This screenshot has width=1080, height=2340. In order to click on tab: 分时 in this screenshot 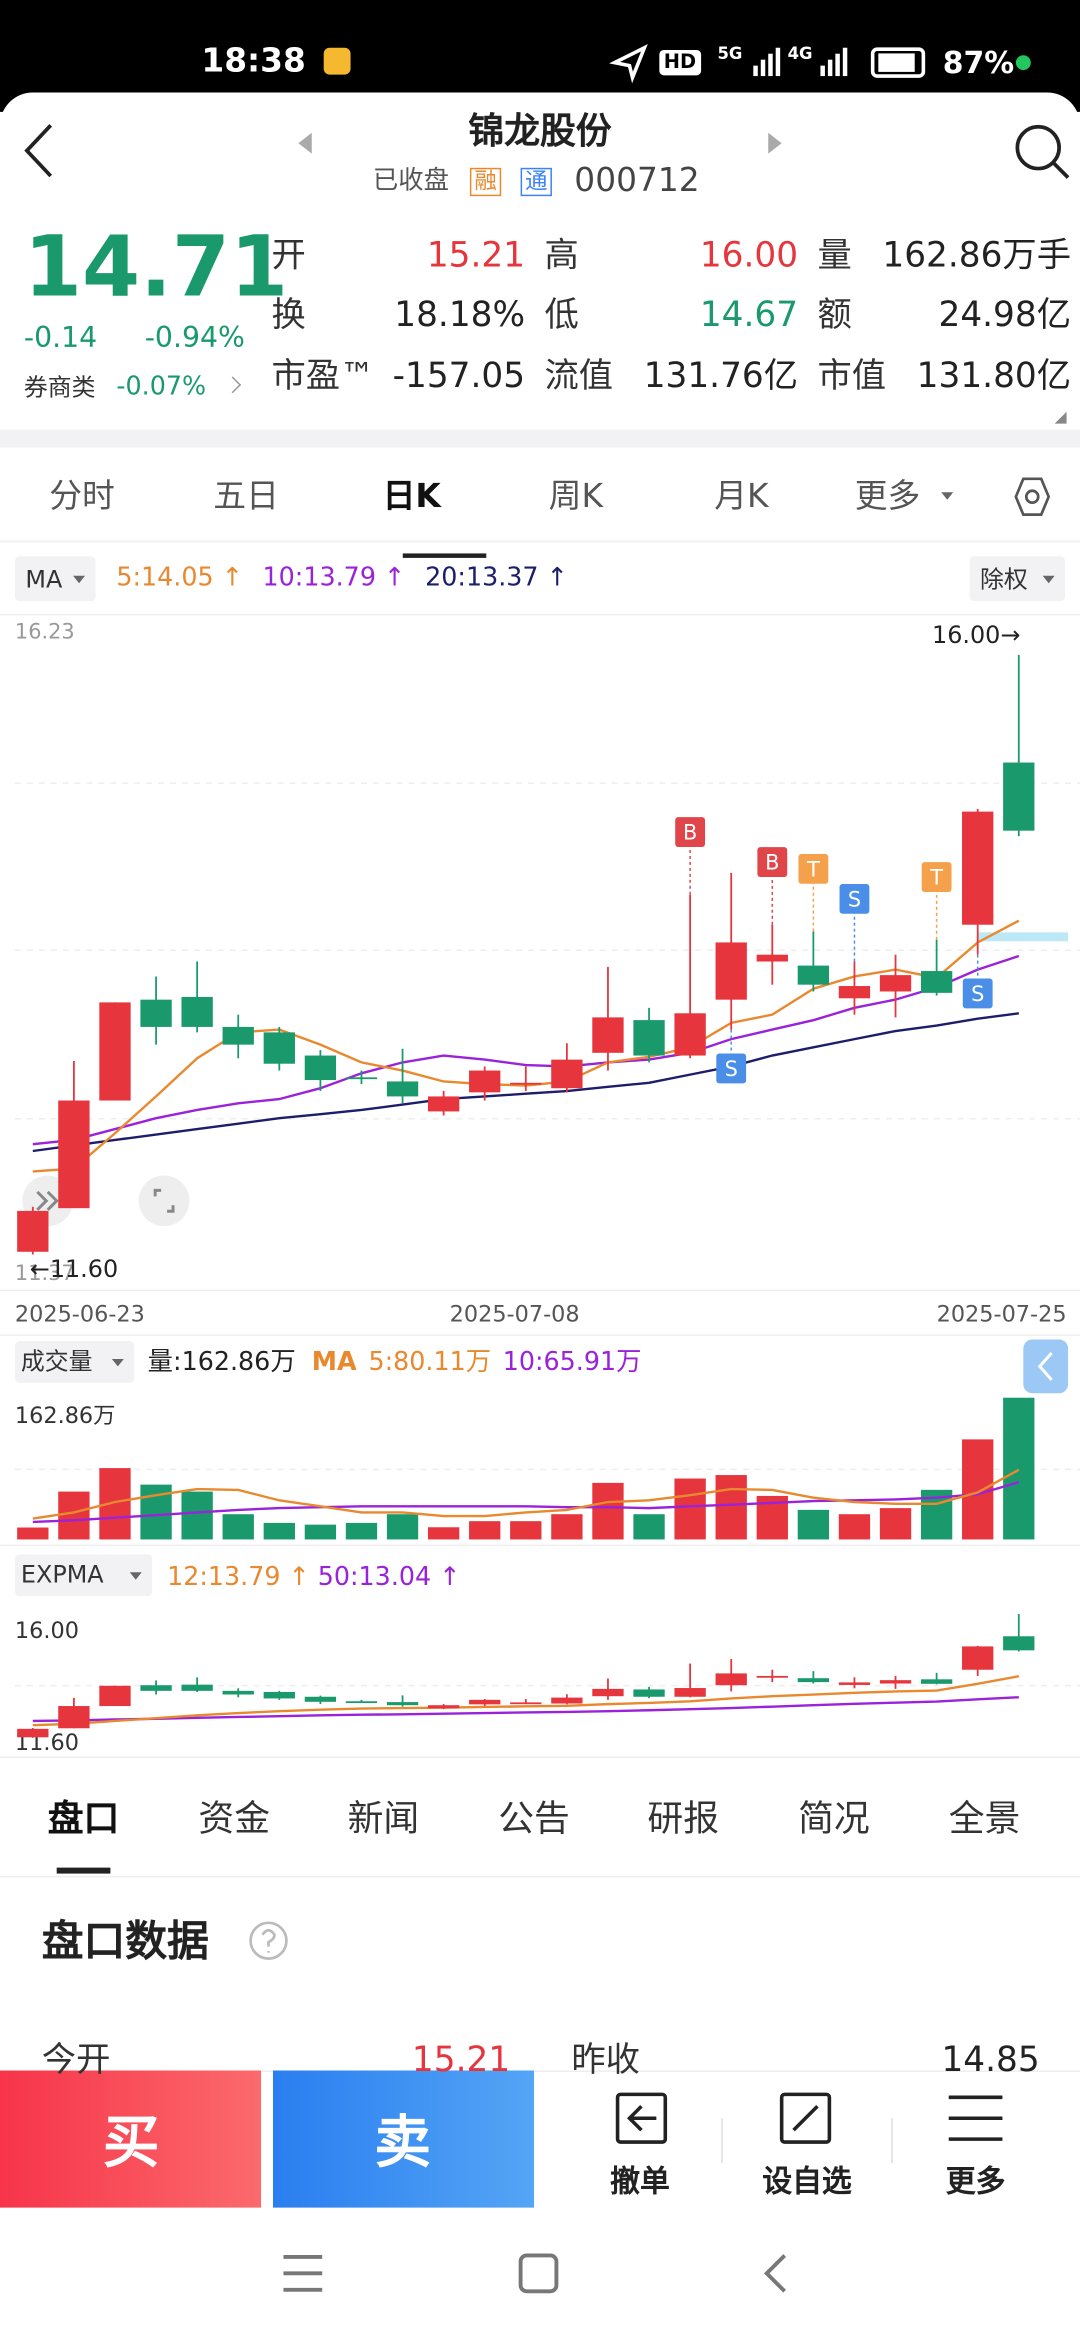, I will do `click(82, 497)`.